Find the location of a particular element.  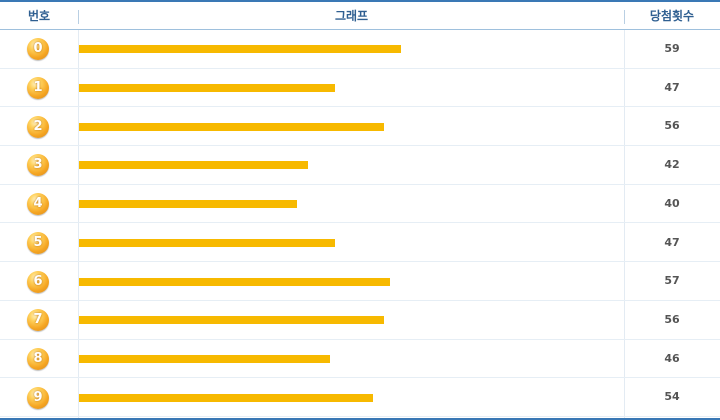

number-ball-icon: 7 is located at coordinates (38, 320).